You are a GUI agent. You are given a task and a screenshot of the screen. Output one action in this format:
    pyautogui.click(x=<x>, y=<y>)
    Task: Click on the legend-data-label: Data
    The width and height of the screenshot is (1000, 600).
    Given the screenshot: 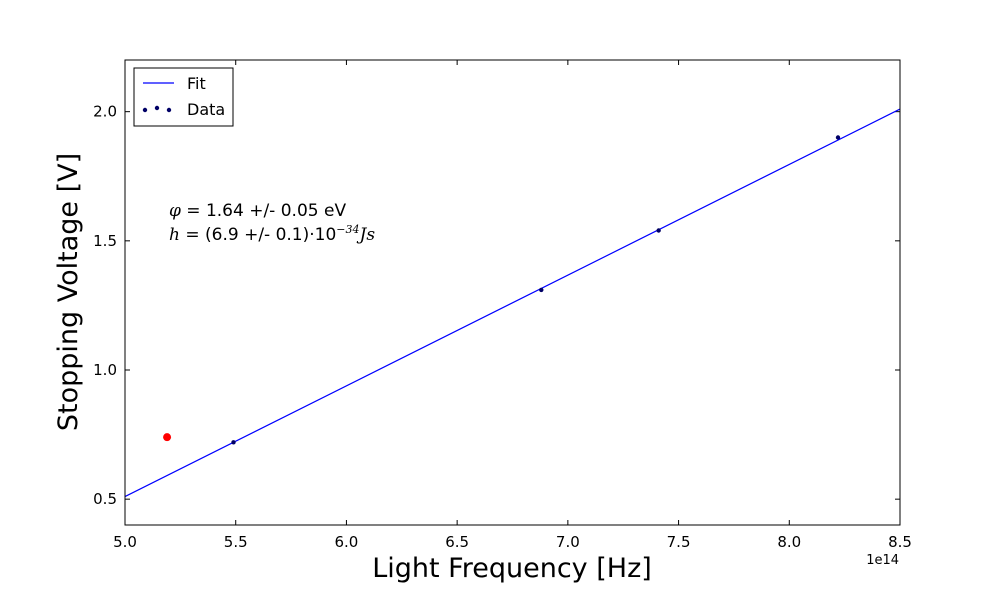 What is the action you would take?
    pyautogui.click(x=206, y=109)
    